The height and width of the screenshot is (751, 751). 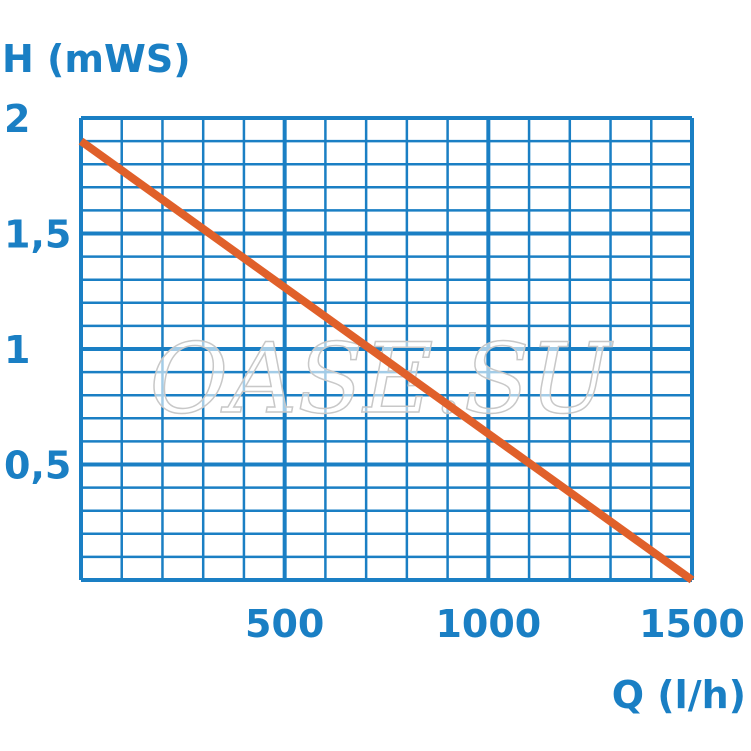 What do you see at coordinates (381, 379) in the screenshot?
I see `watermark: OASE.SU` at bounding box center [381, 379].